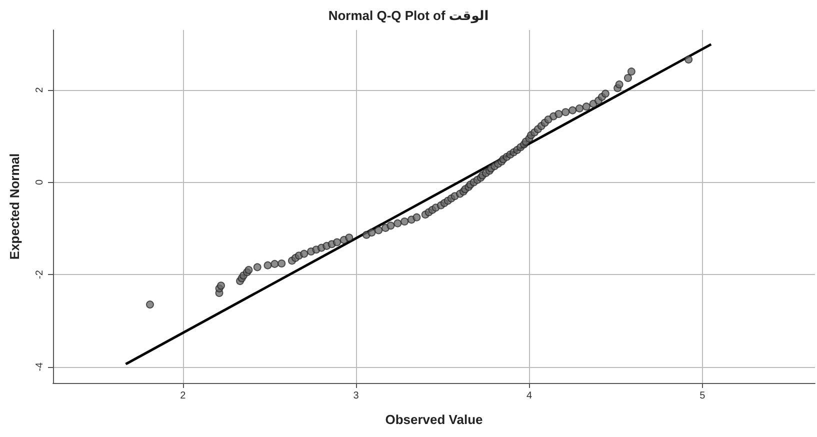 This screenshot has width=817, height=437. What do you see at coordinates (183, 396) in the screenshot?
I see `x-tick-label: 2` at bounding box center [183, 396].